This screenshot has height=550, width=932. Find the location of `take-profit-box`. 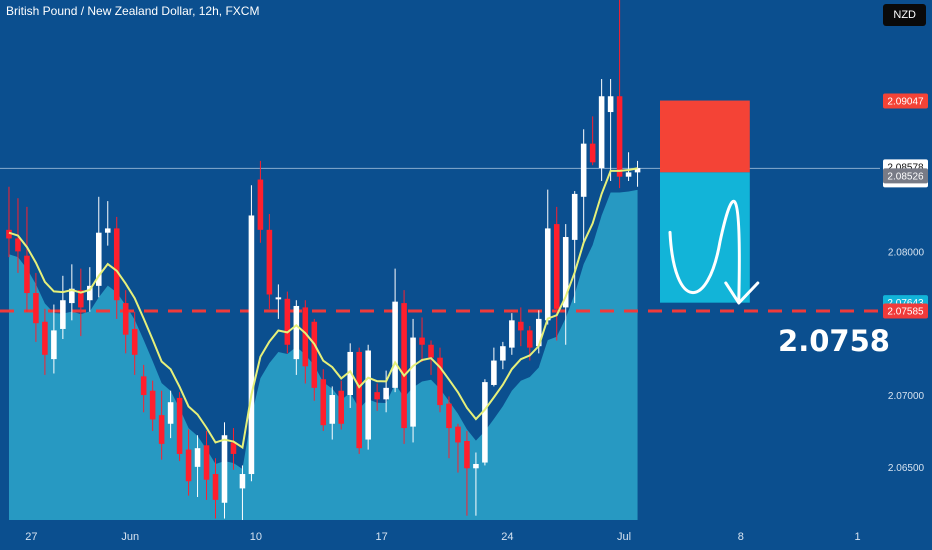

take-profit-box is located at coordinates (705, 237).